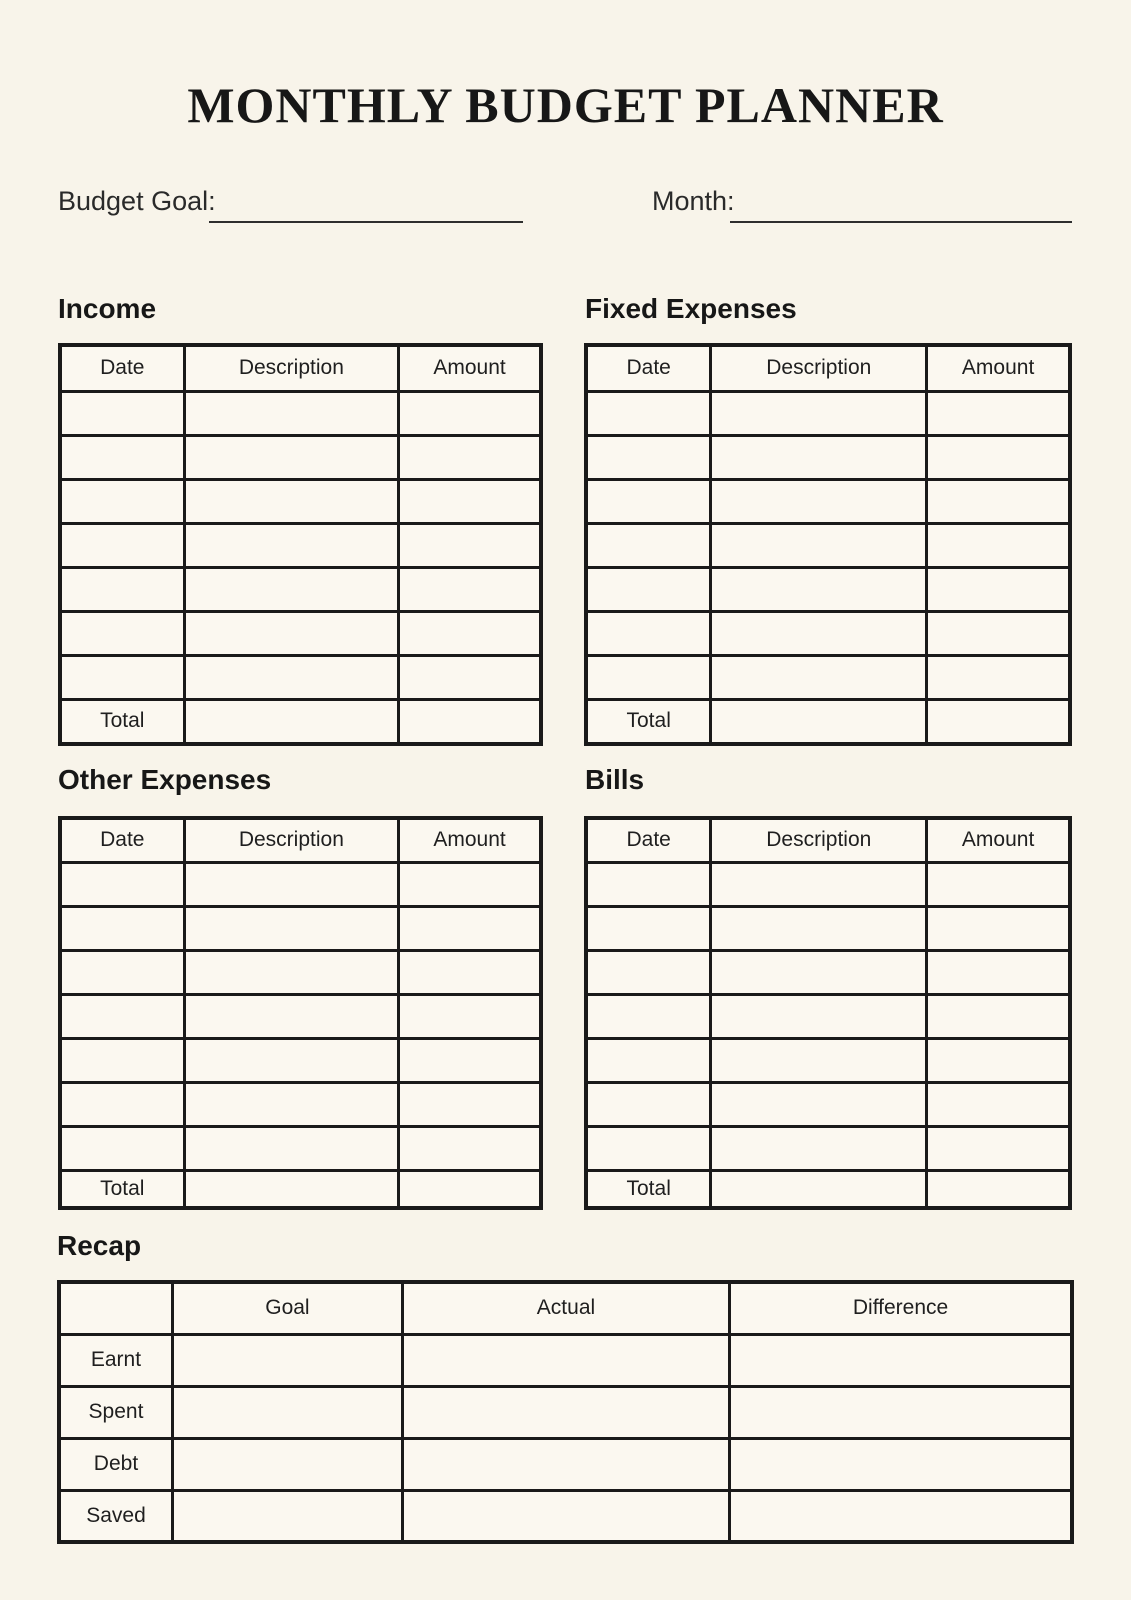 The width and height of the screenshot is (1131, 1600). Describe the element at coordinates (901, 222) in the screenshot. I see `month-input-line` at that location.